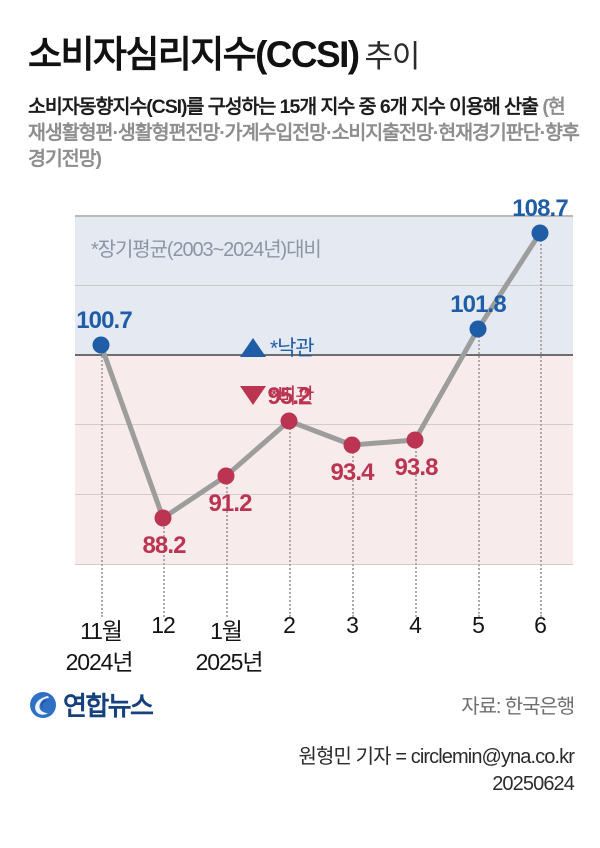  Describe the element at coordinates (352, 625) in the screenshot. I see `x-tick-label-5: 3` at that location.